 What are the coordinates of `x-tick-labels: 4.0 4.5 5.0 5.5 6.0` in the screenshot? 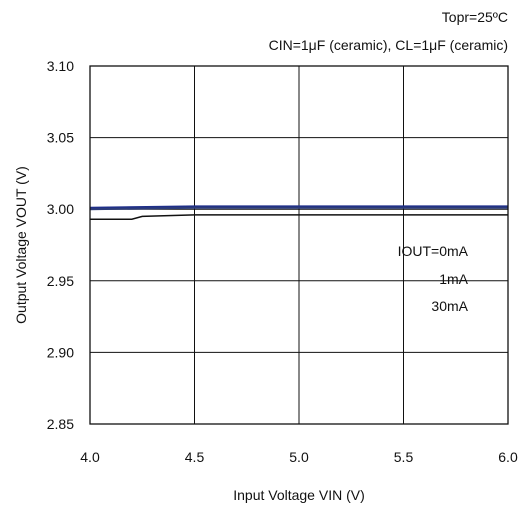 It's located at (299, 457).